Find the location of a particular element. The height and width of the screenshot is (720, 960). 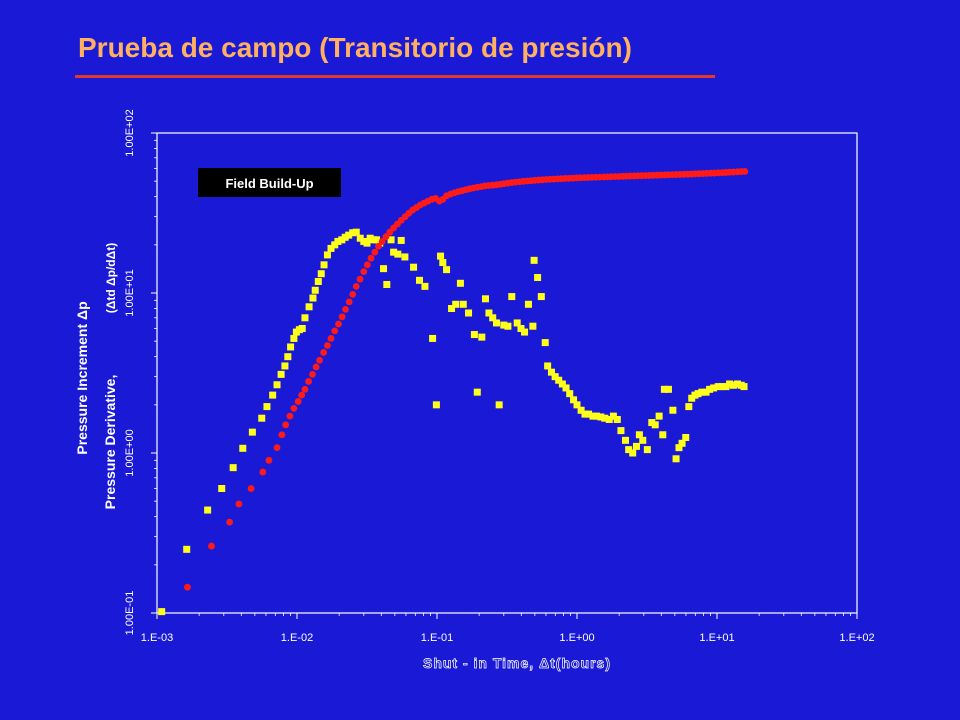

field-build-up-annotation: Field Build-Up is located at coordinates (269, 182).